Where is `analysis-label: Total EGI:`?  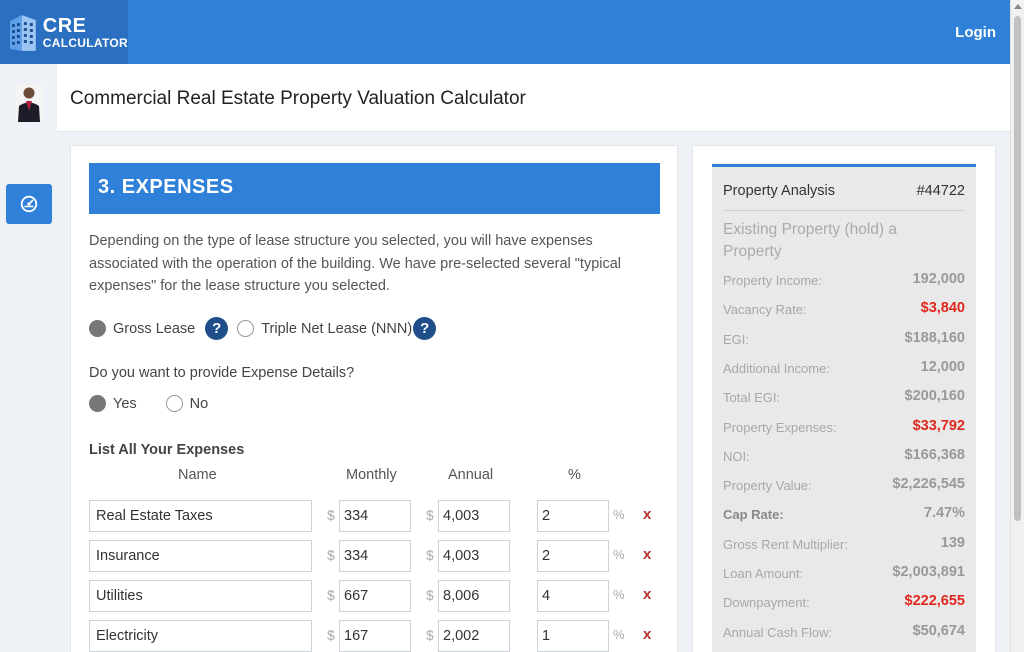 analysis-label: Total EGI: is located at coordinates (752, 398).